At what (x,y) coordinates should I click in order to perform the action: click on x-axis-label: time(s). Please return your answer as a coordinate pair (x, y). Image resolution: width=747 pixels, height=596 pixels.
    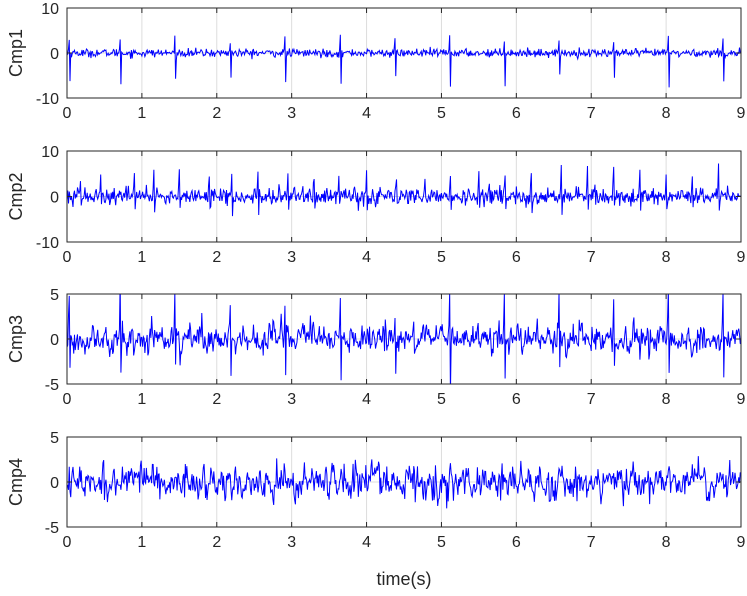
    Looking at the image, I should click on (404, 579).